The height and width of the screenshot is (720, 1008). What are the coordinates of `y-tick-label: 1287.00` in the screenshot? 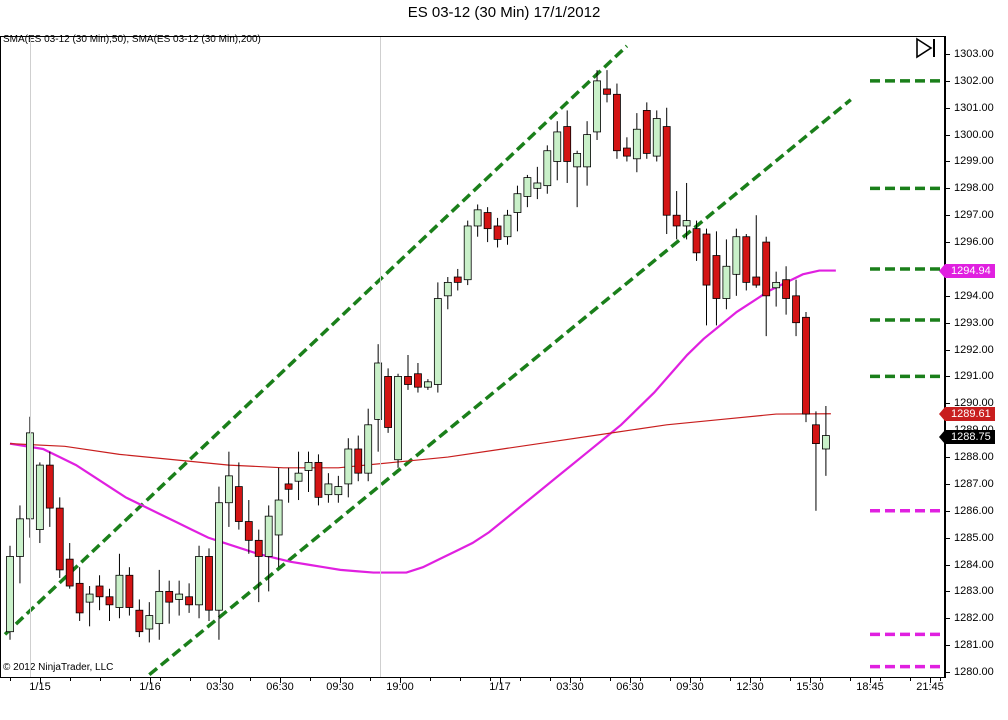 It's located at (974, 483).